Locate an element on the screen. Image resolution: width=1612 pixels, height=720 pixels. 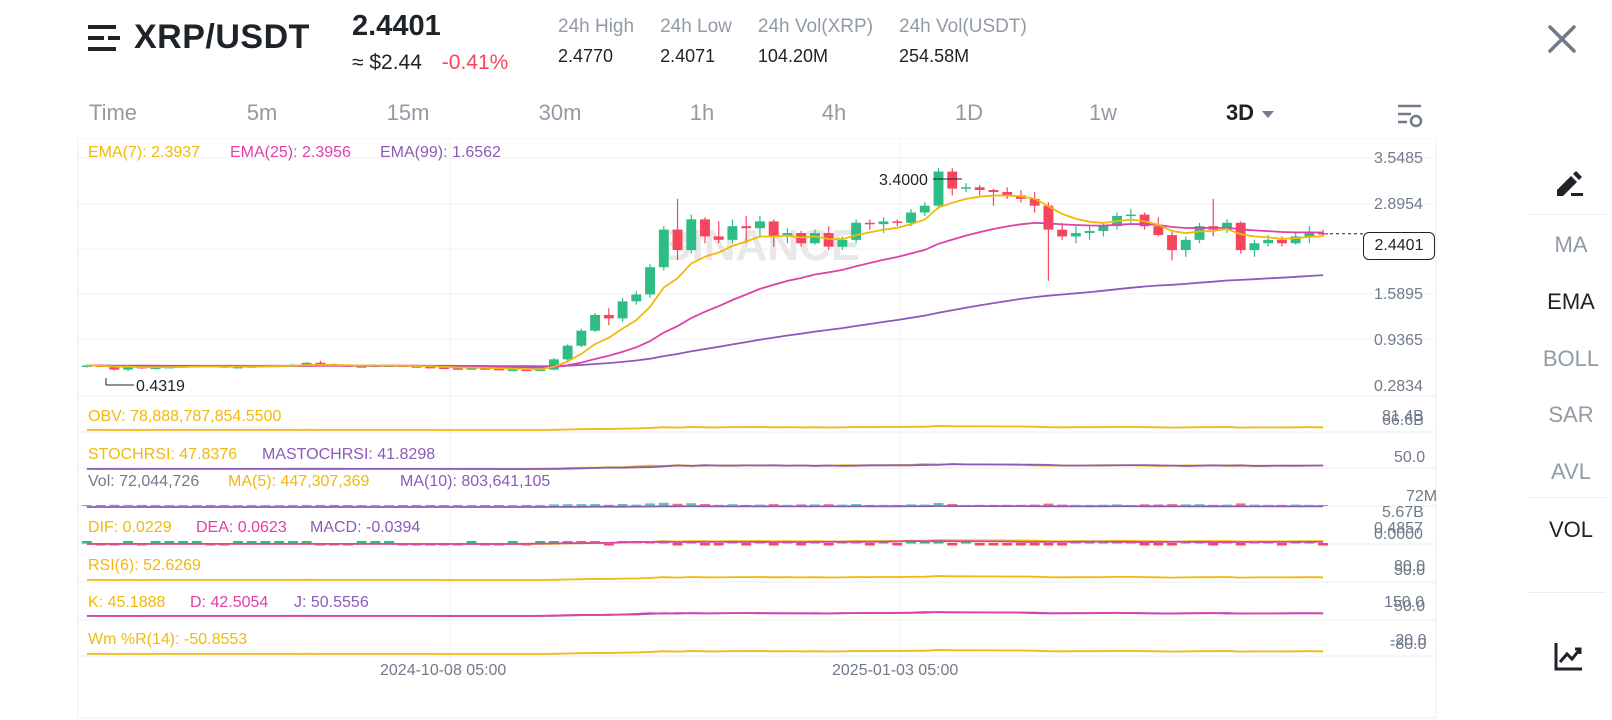
tab-1d: 1D is located at coordinates (969, 112).